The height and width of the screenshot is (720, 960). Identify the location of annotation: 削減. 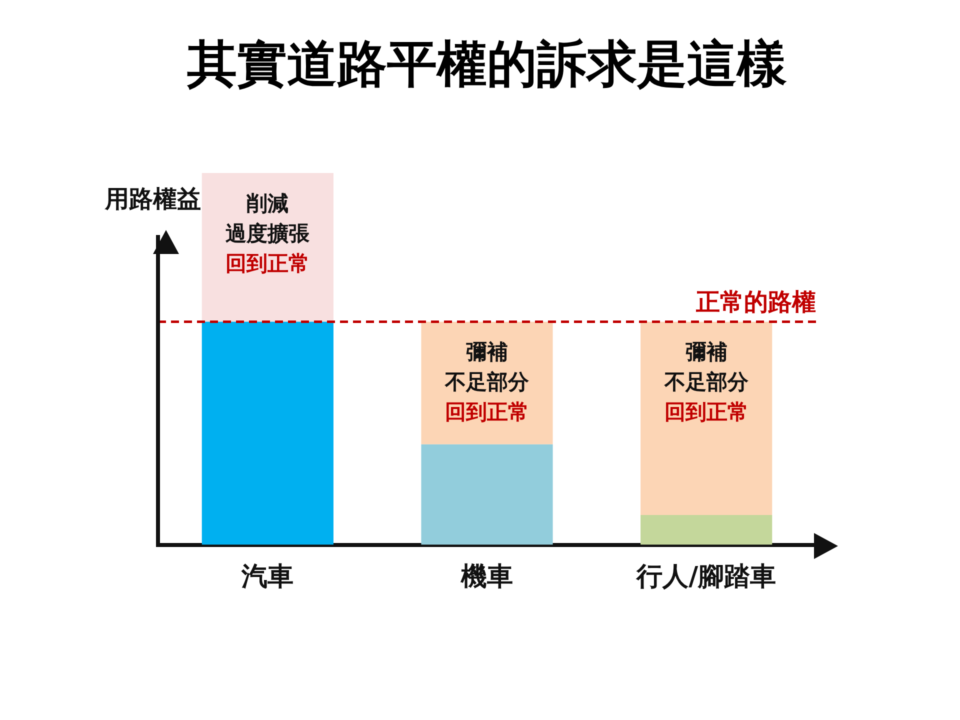
(267, 203).